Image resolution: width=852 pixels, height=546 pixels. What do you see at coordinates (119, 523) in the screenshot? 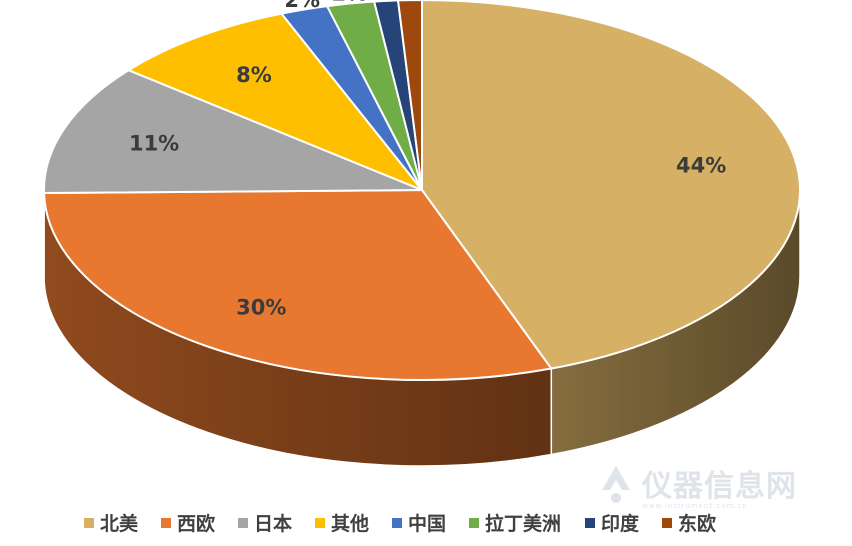
I see `legend-label: 北美` at bounding box center [119, 523].